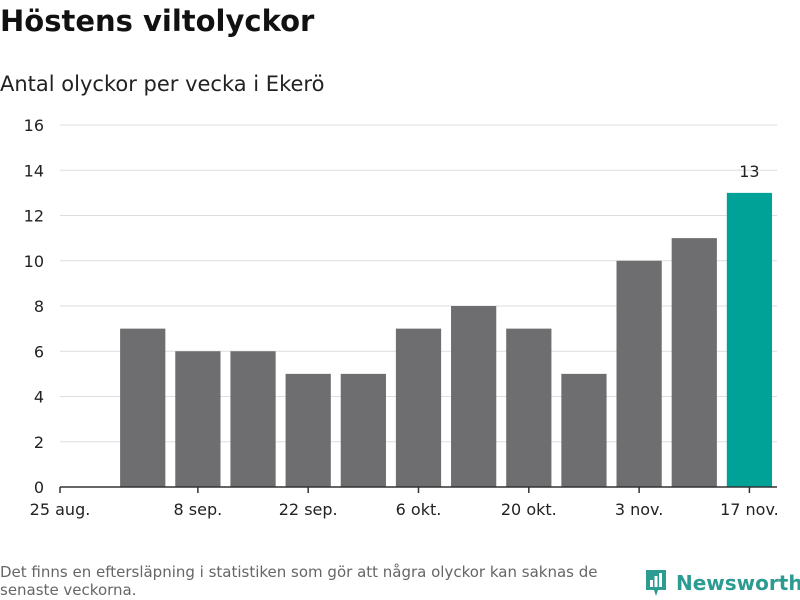 The image size is (800, 600). I want to click on chart-subtitle: Antal olyckor per vecka i Ekerö, so click(162, 84).